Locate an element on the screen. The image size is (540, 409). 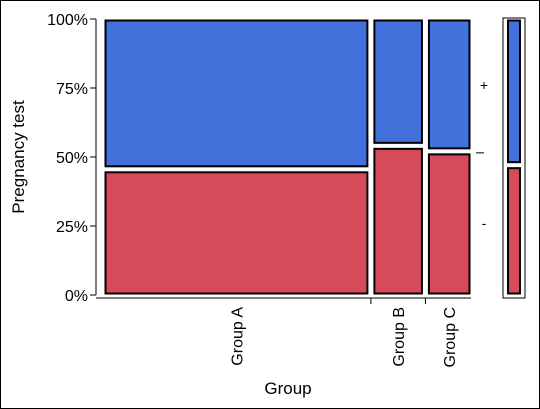
x-tick-label: Group B is located at coordinates (399, 337).